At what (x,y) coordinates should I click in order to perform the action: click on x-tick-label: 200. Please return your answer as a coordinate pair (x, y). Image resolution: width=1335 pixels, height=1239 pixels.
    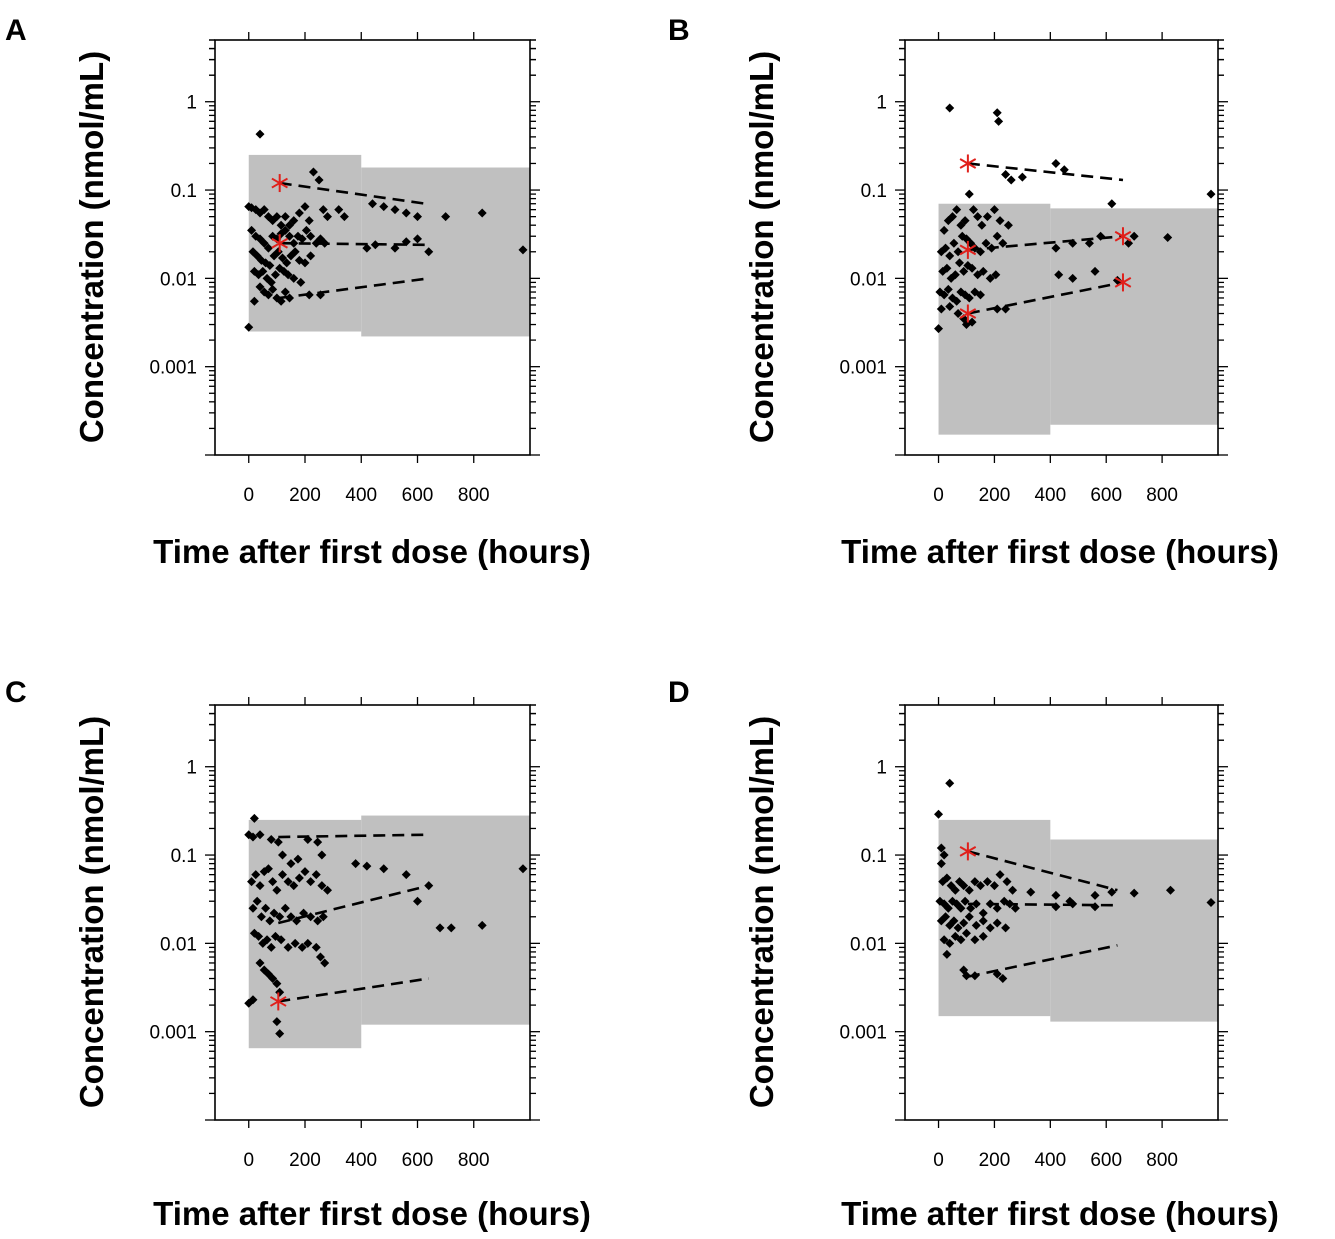
    Looking at the image, I should click on (995, 495).